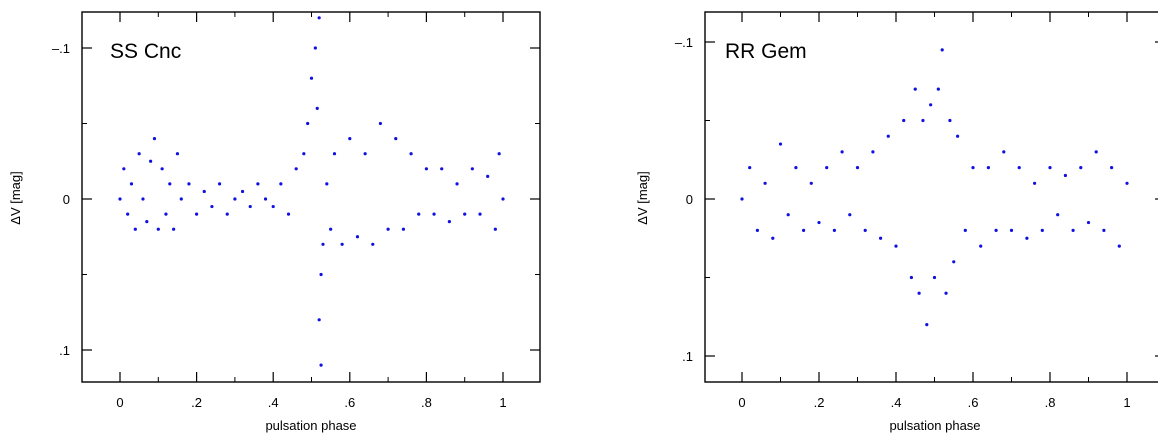 This screenshot has height=438, width=1158. I want to click on x-tick-label: .6, so click(349, 402).